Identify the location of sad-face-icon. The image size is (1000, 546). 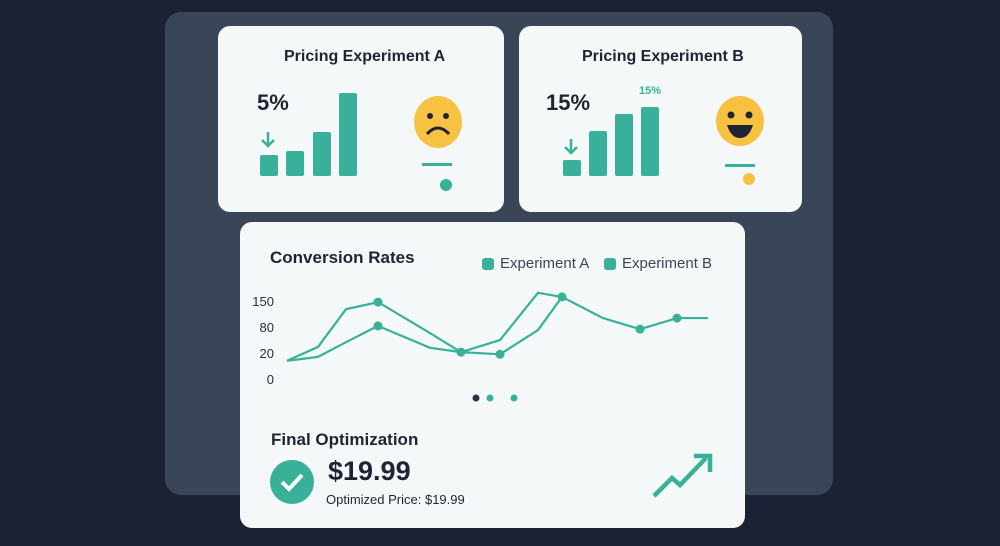
(438, 143).